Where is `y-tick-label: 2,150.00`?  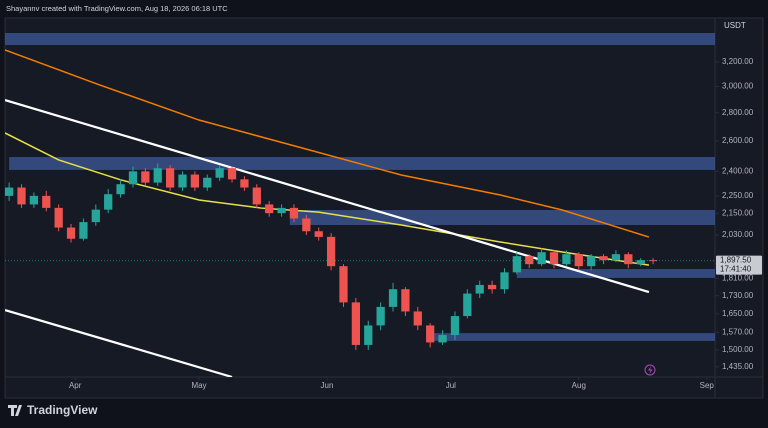 y-tick-label: 2,150.00 is located at coordinates (738, 212).